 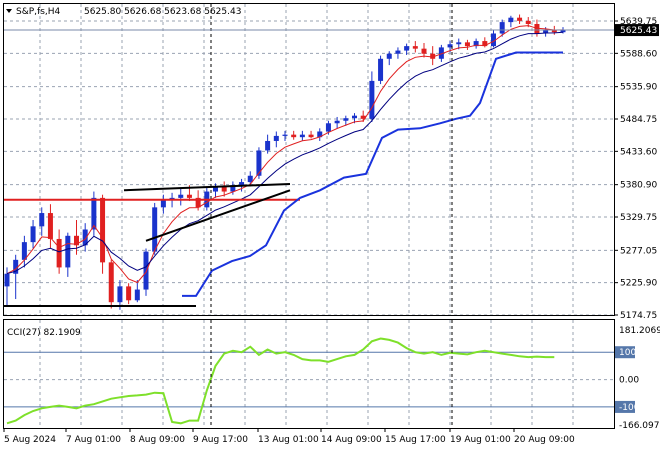 What do you see at coordinates (38, 12) in the screenshot?
I see `symbol-label: S&P,fs,H4` at bounding box center [38, 12].